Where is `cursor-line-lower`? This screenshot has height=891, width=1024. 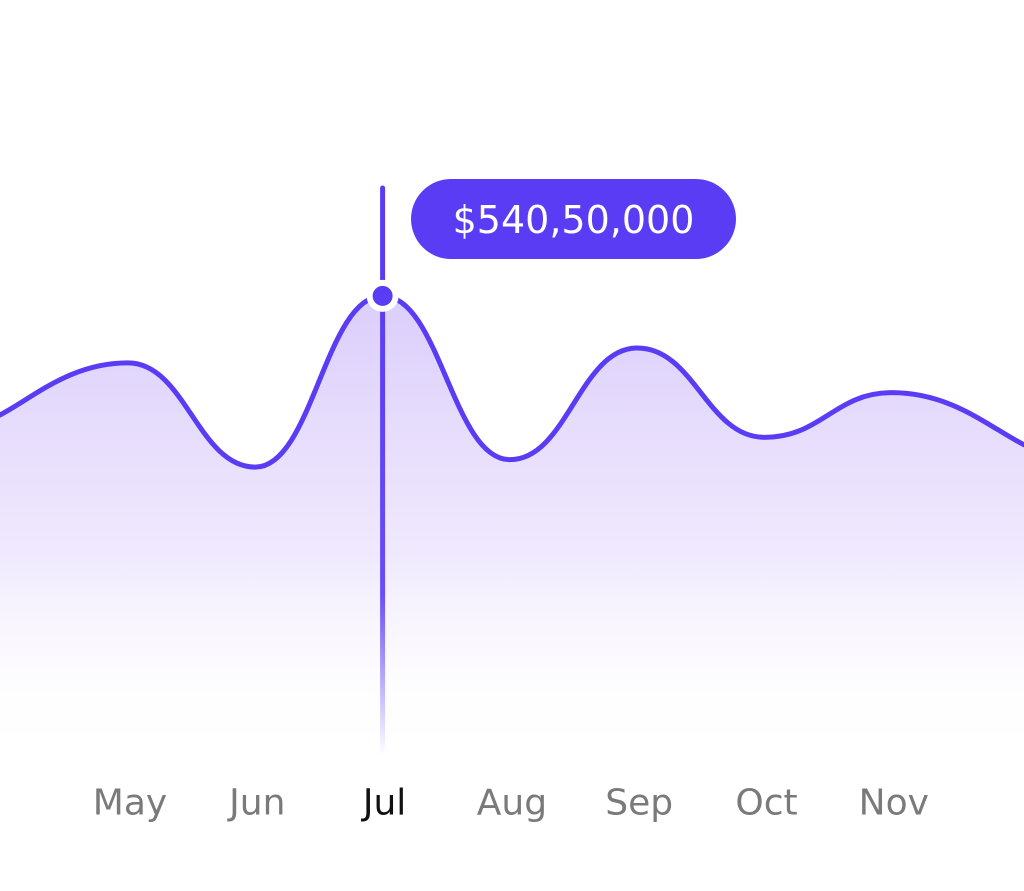
cursor-line-lower is located at coordinates (383, 525).